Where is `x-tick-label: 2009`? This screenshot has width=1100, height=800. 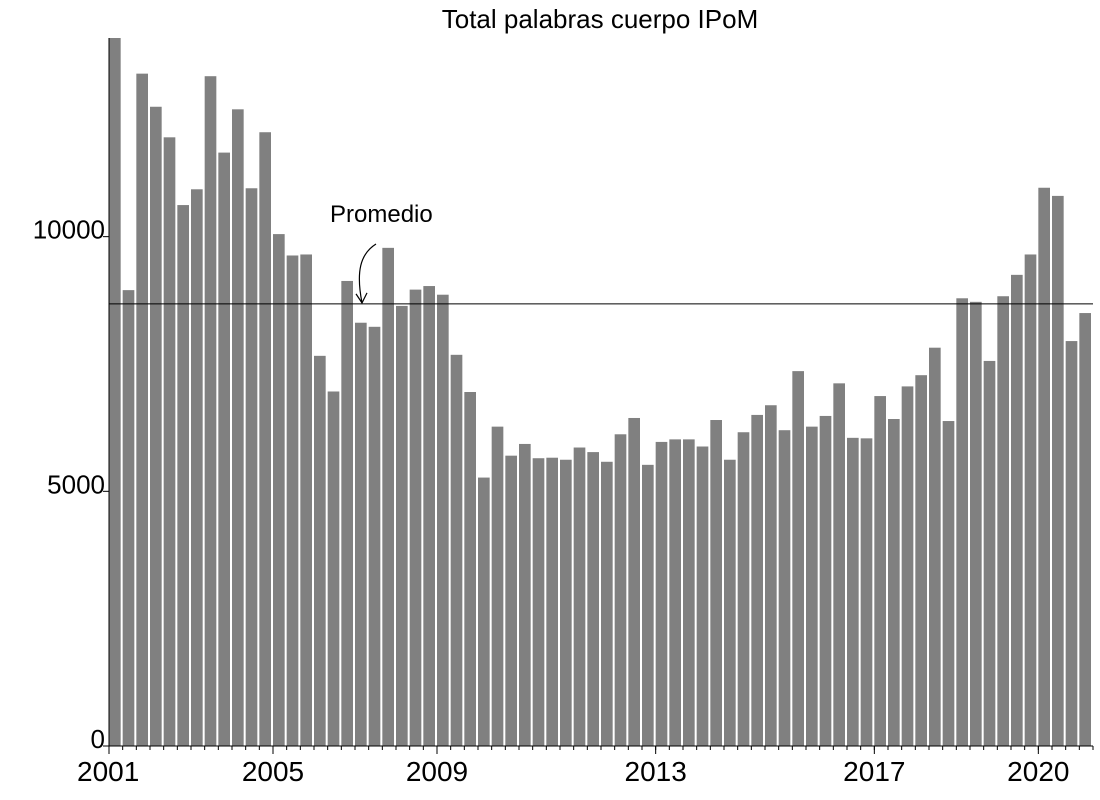 x-tick-label: 2009 is located at coordinates (437, 771).